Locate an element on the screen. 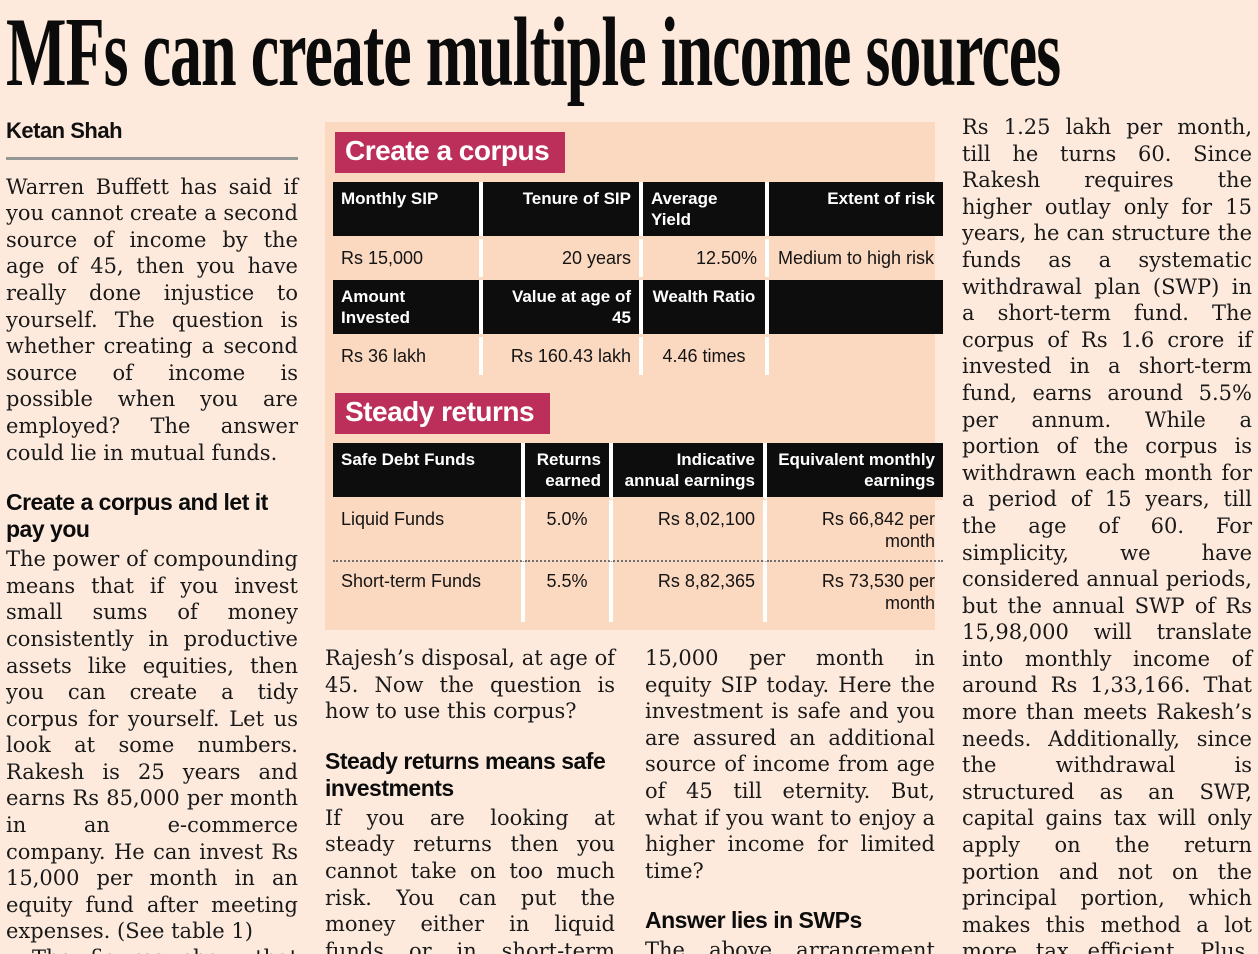  table-header-cell: Average Yield is located at coordinates (706, 209).